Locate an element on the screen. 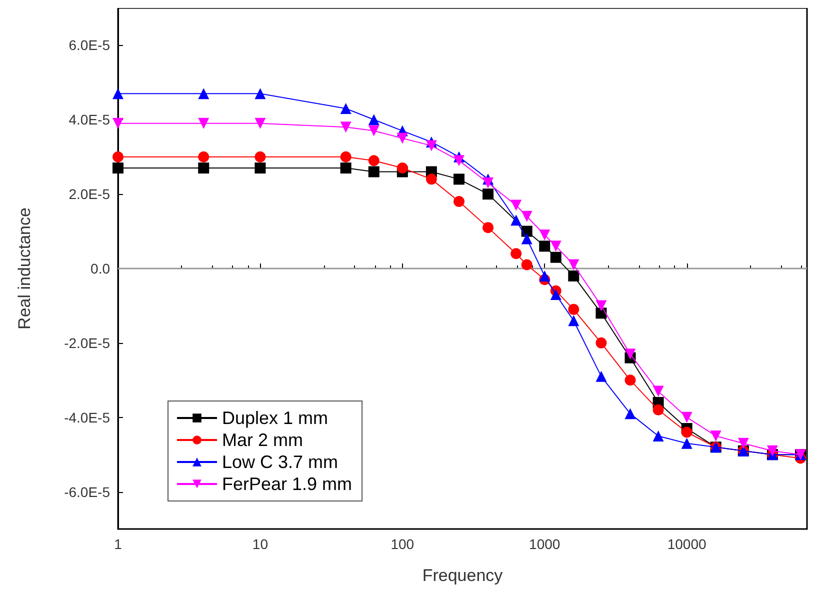  legend-label: Duplex 1 mm is located at coordinates (275, 418).